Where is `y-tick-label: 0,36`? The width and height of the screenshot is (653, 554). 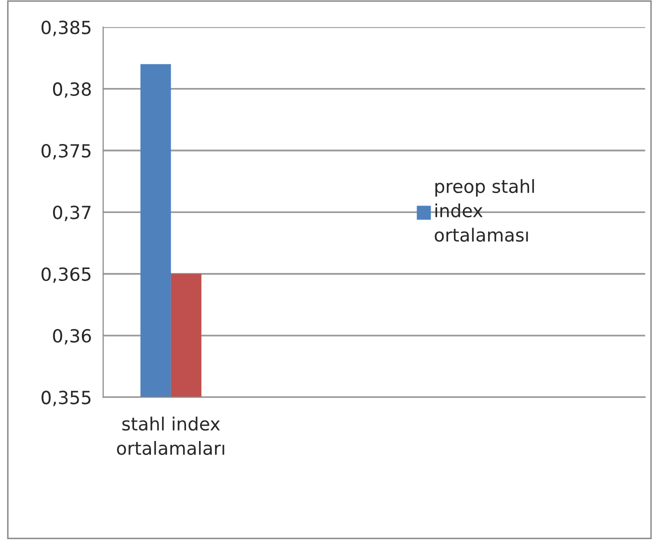 y-tick-label: 0,36 is located at coordinates (72, 336).